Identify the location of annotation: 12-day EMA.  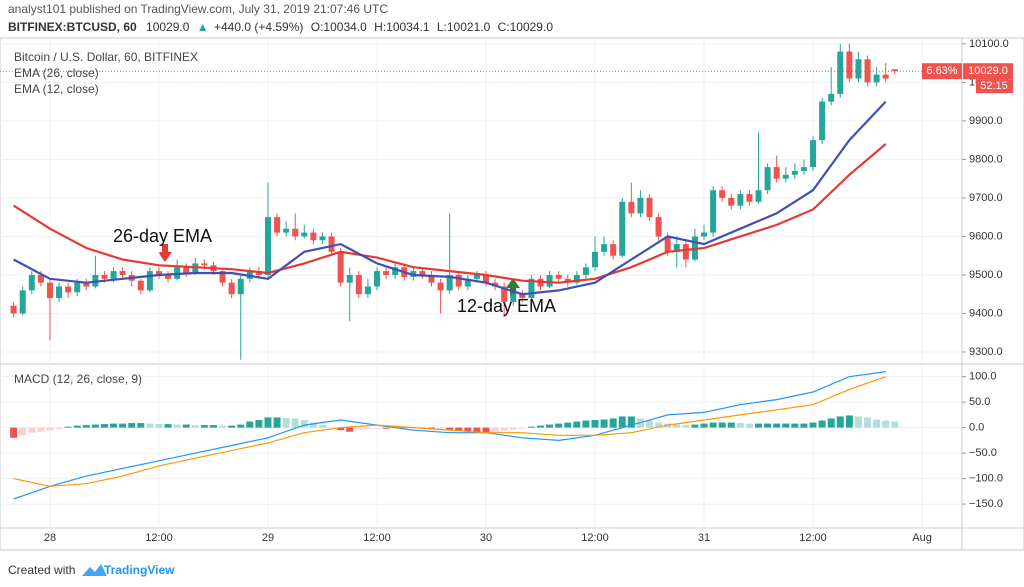
(506, 306).